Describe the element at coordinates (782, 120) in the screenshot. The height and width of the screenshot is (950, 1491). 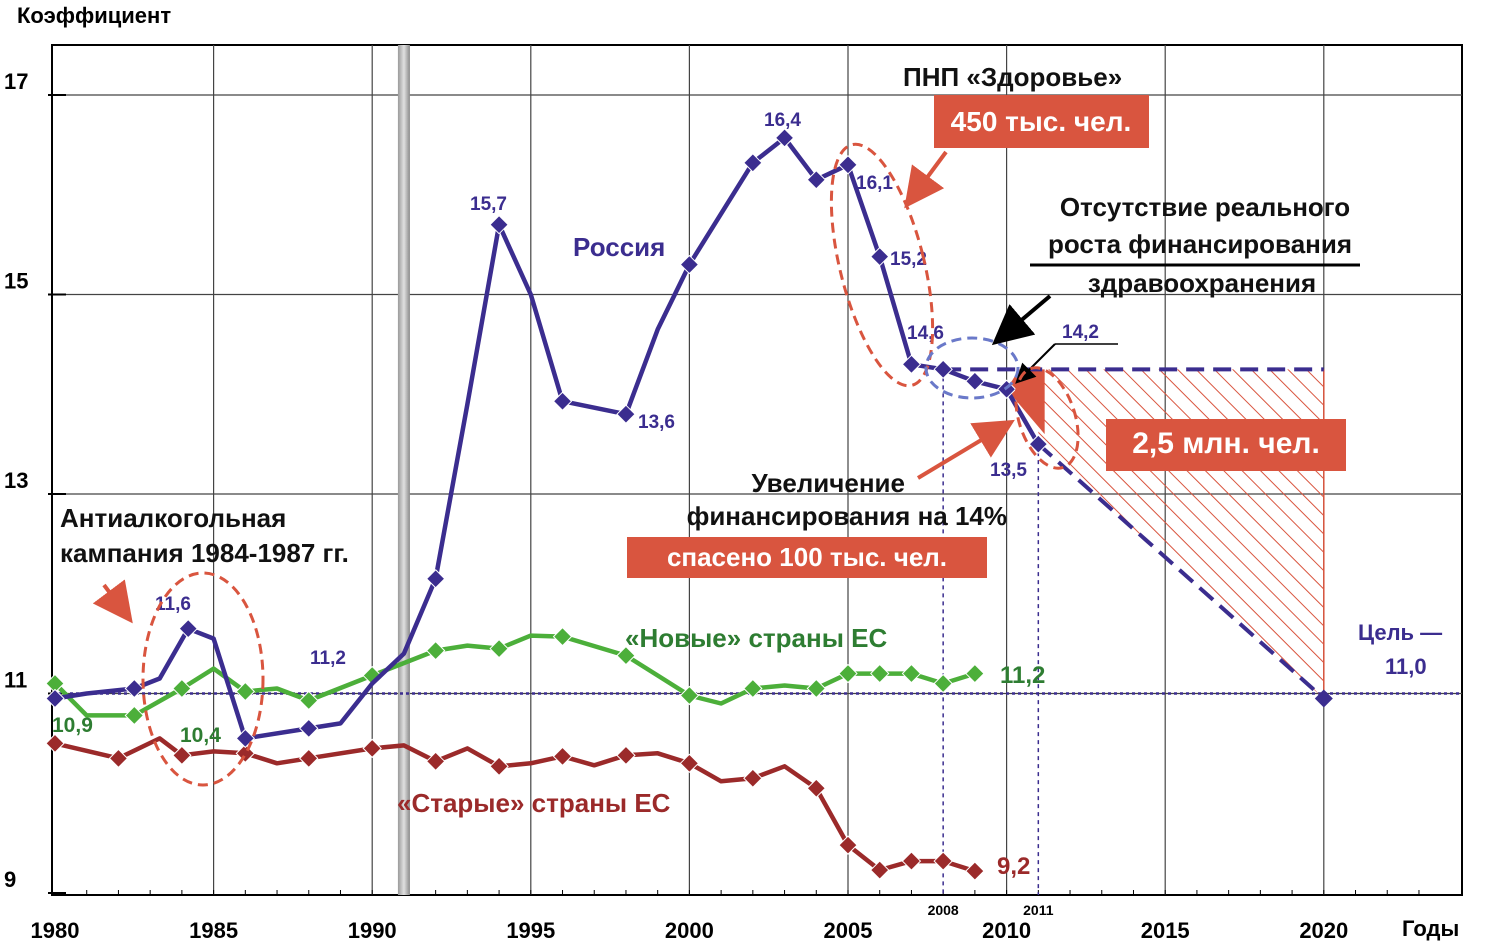
I see `point-label-ru: 16,4` at that location.